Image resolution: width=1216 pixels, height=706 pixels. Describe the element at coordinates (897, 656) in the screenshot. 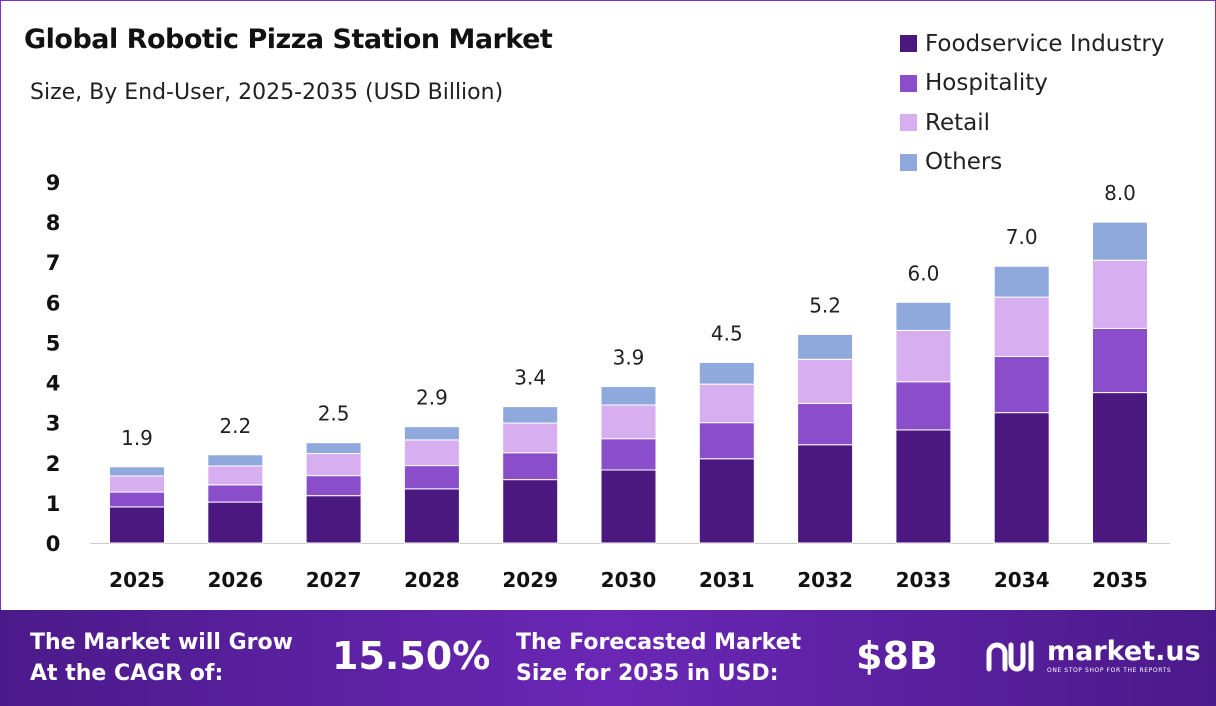

I see `forecast-value: $8B` at that location.